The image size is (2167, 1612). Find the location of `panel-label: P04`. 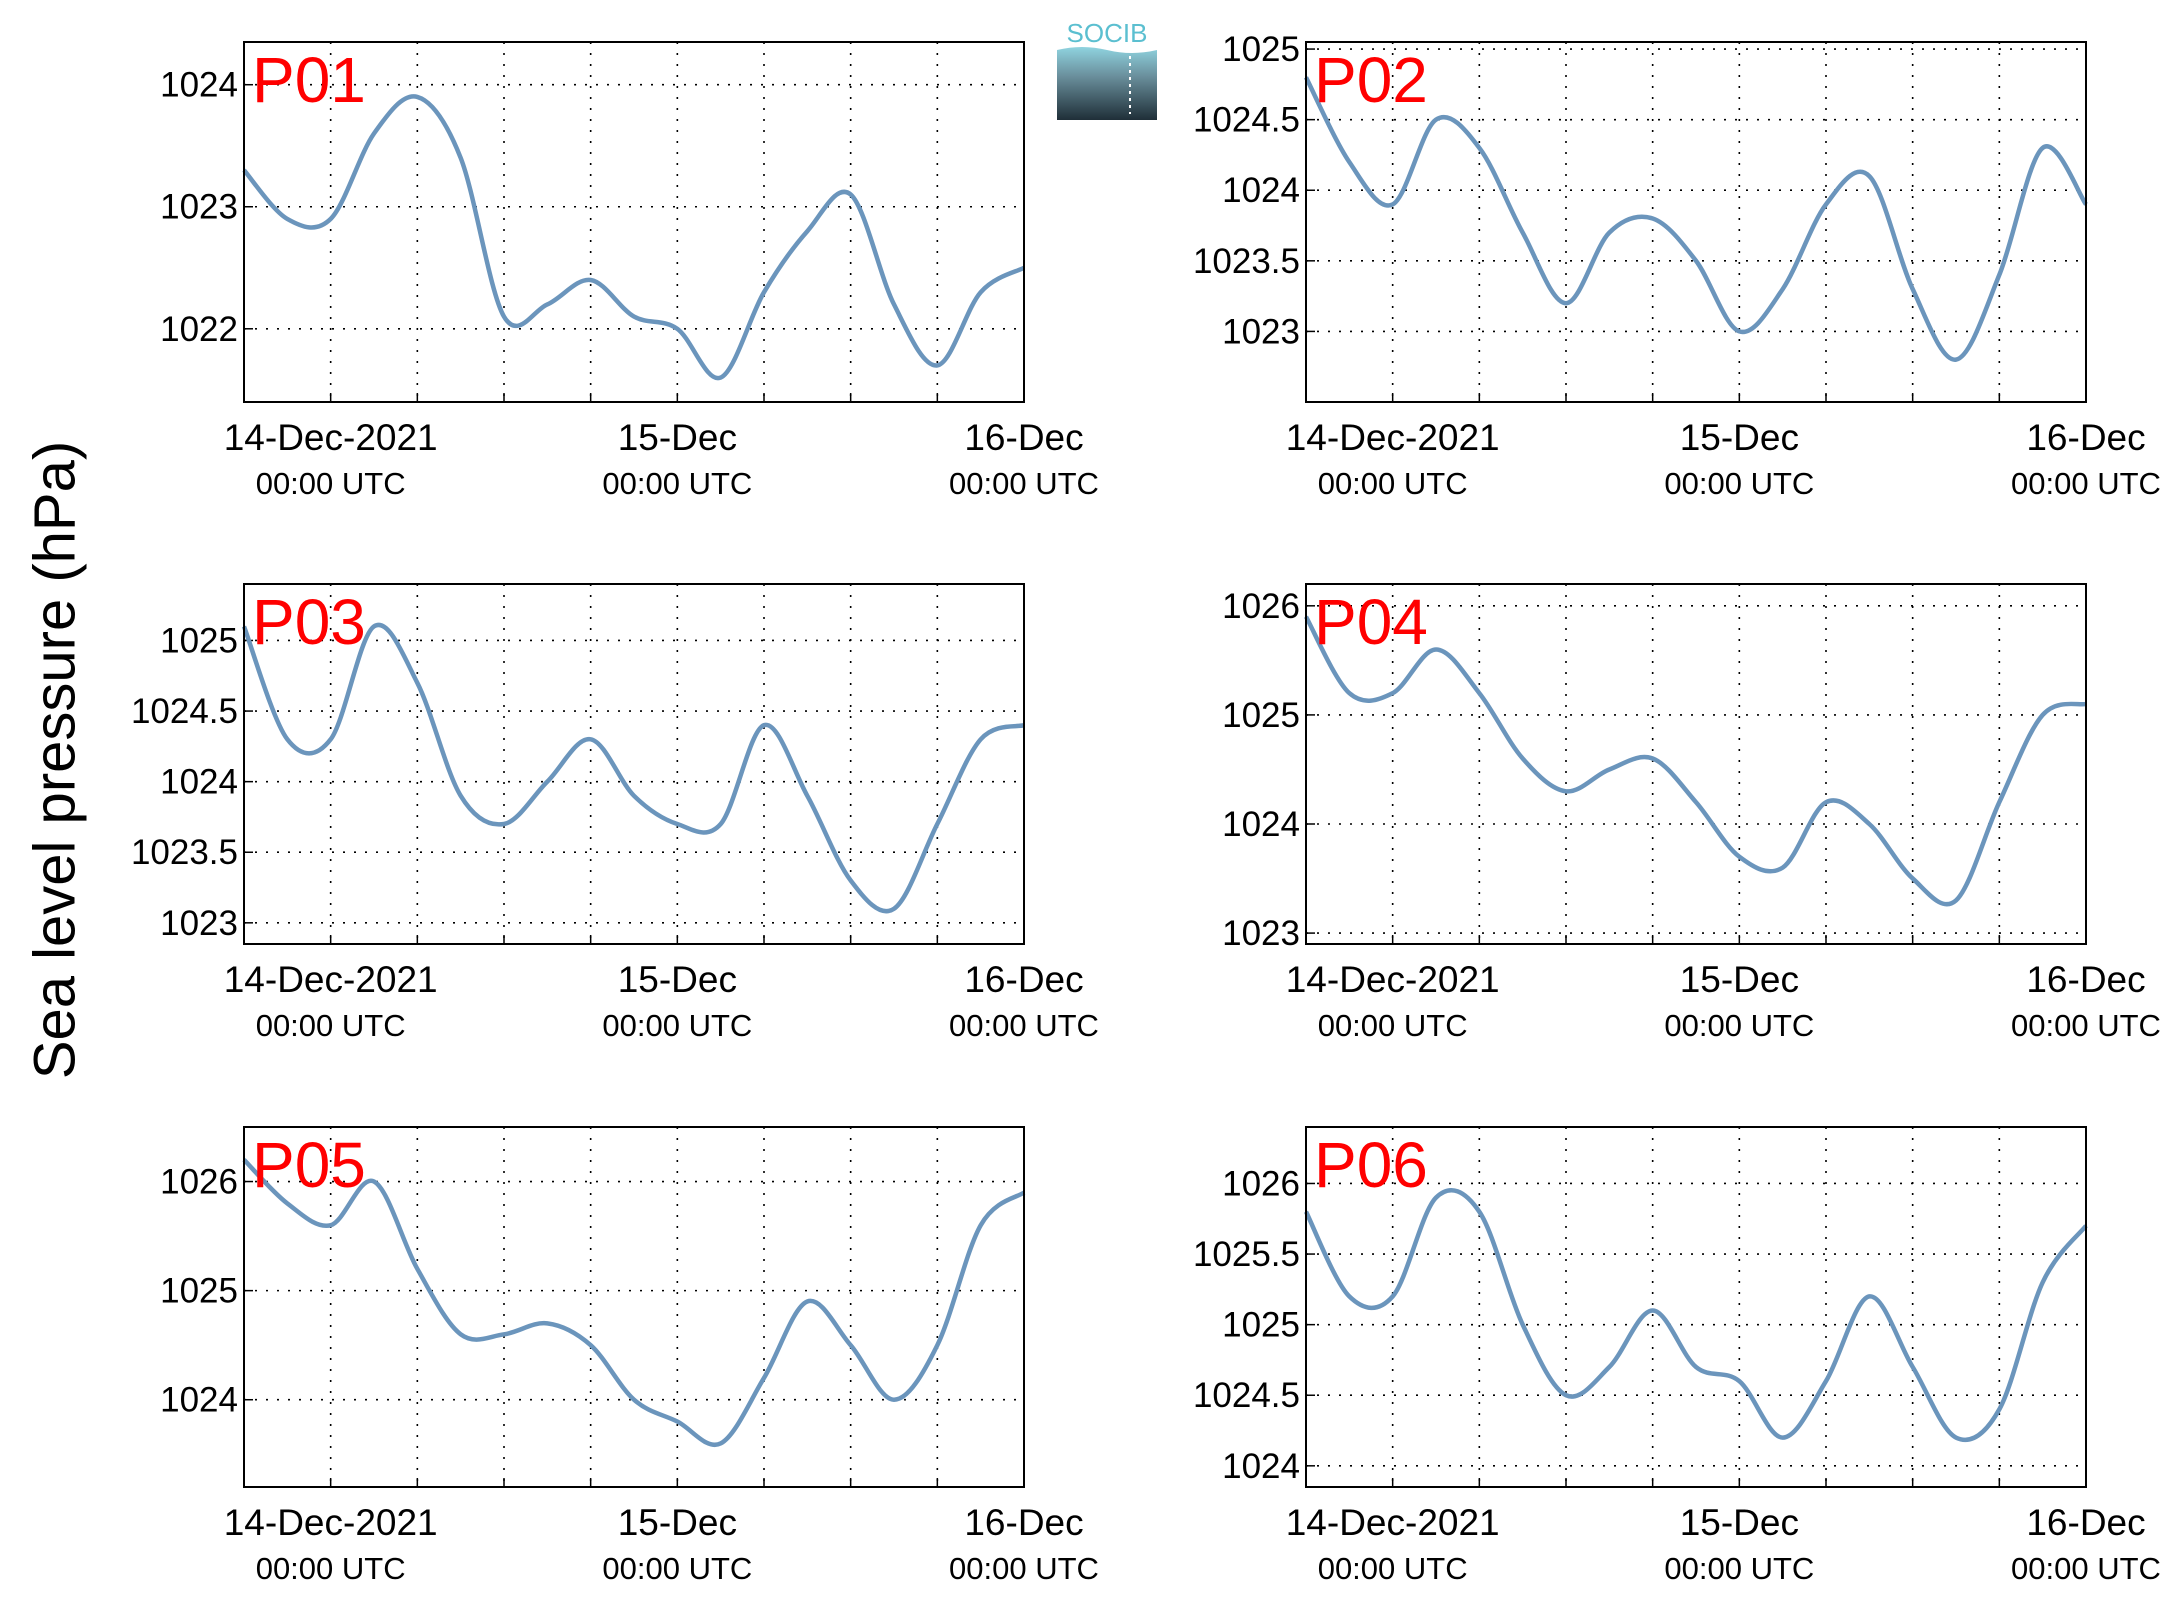

panel-label: P04 is located at coordinates (1371, 622).